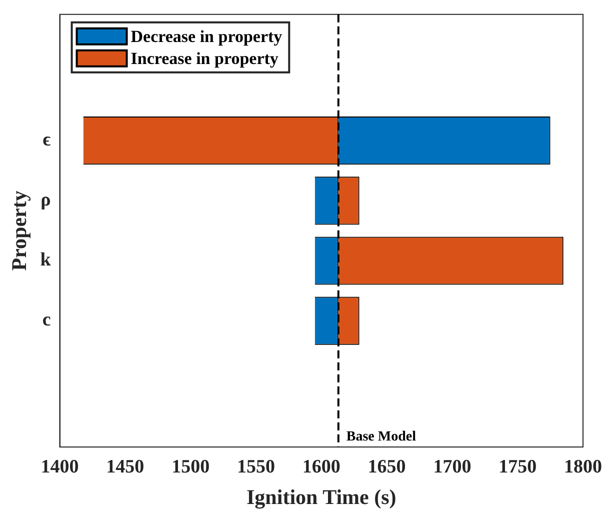 This screenshot has height=519, width=613. Describe the element at coordinates (255, 467) in the screenshot. I see `x-tick-label: 1550` at that location.